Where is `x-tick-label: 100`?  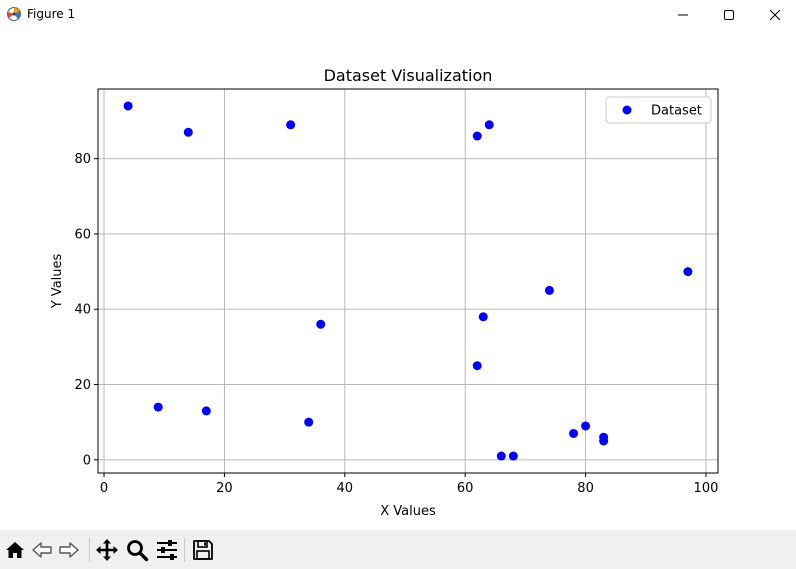
x-tick-label: 100 is located at coordinates (706, 488).